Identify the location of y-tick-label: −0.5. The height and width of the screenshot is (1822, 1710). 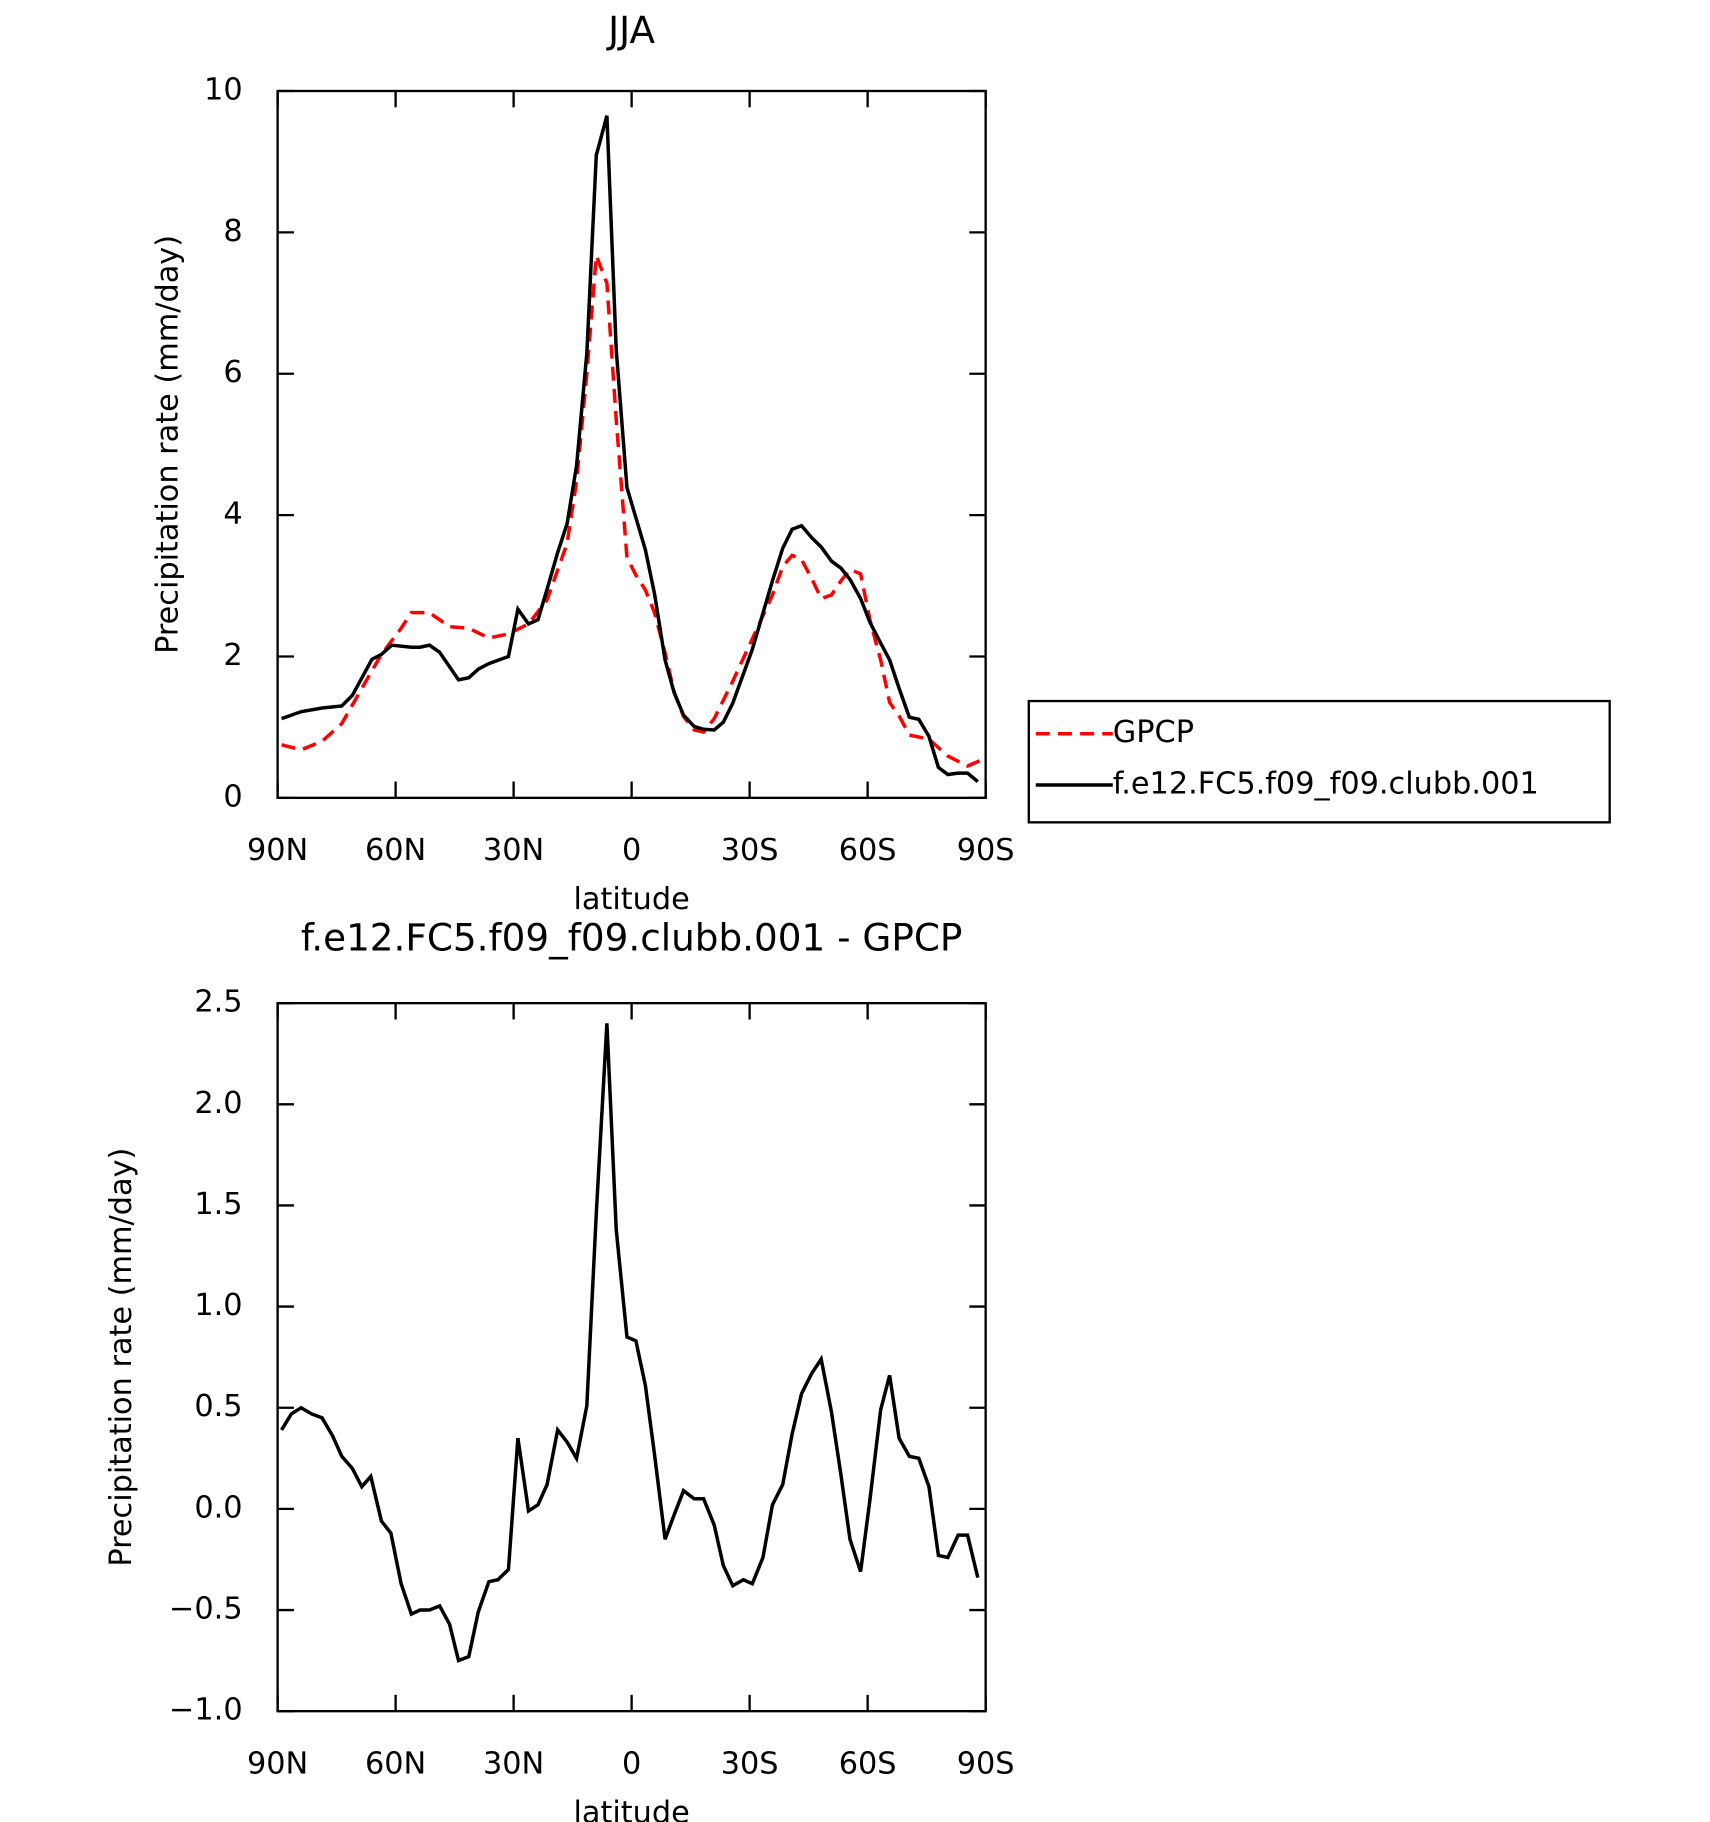
(206, 1609).